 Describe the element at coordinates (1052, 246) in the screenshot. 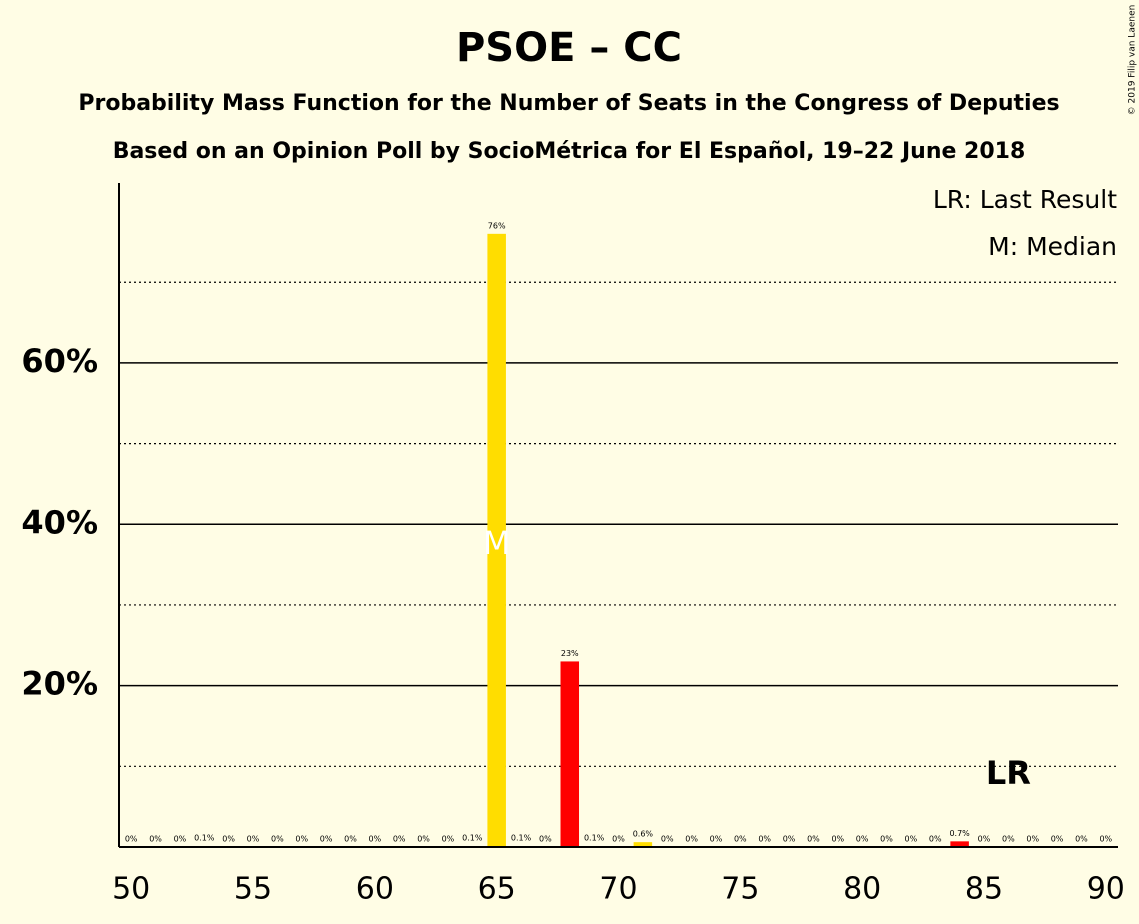

I see `legend-median: M: Median` at that location.